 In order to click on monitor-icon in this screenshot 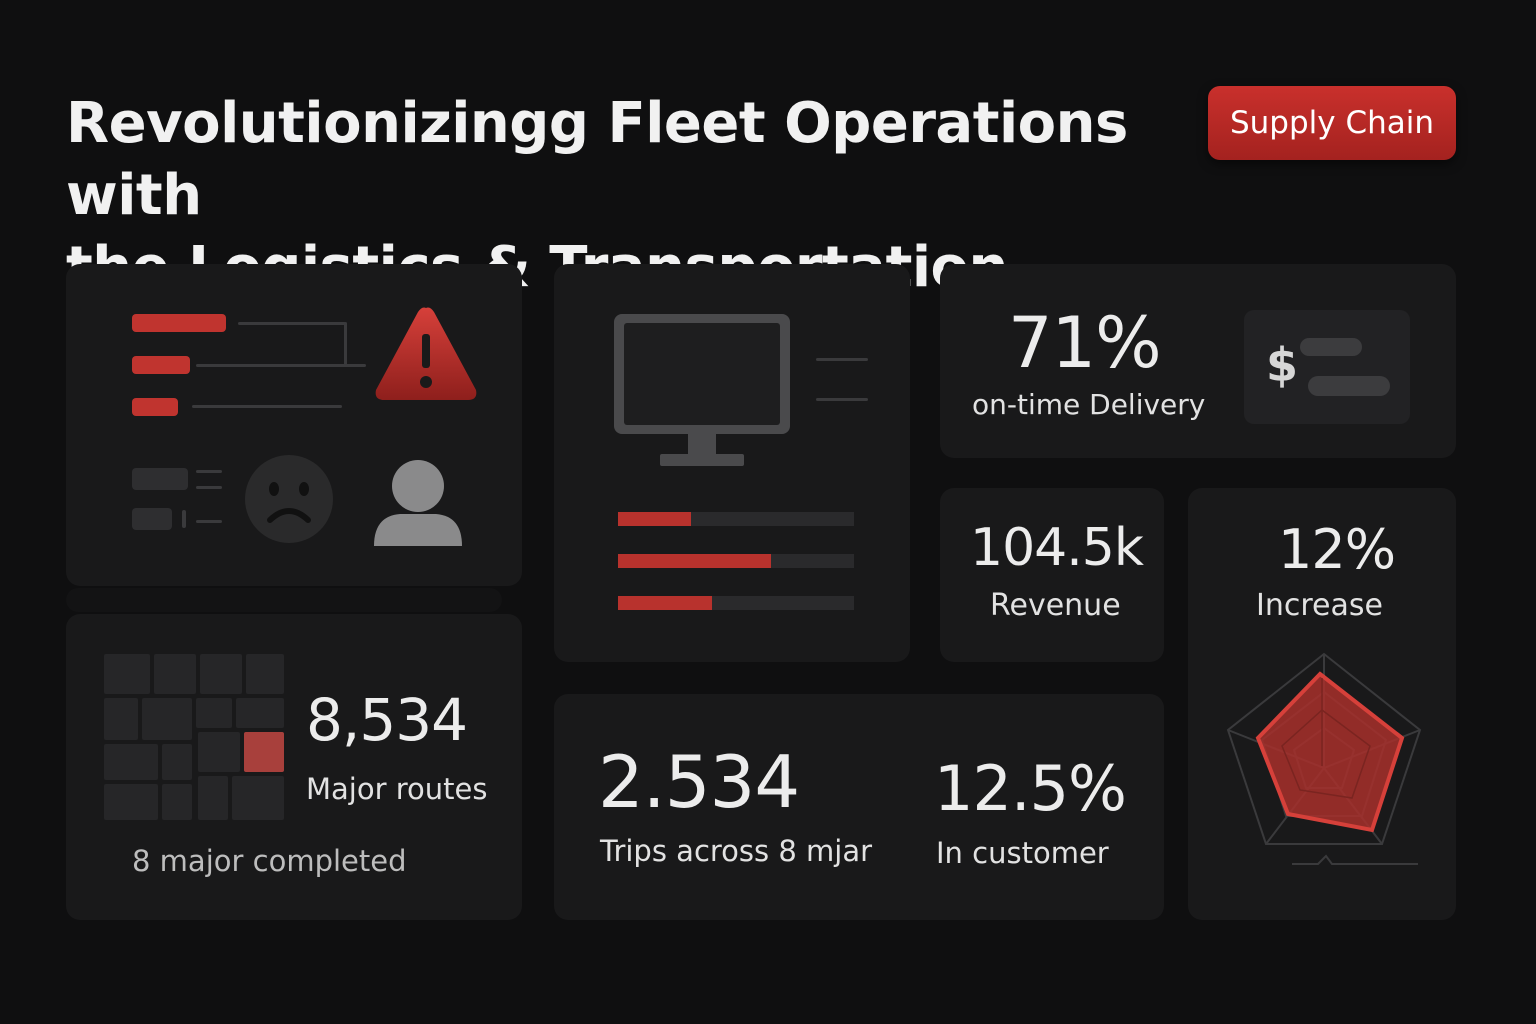, I will do `click(702, 390)`.